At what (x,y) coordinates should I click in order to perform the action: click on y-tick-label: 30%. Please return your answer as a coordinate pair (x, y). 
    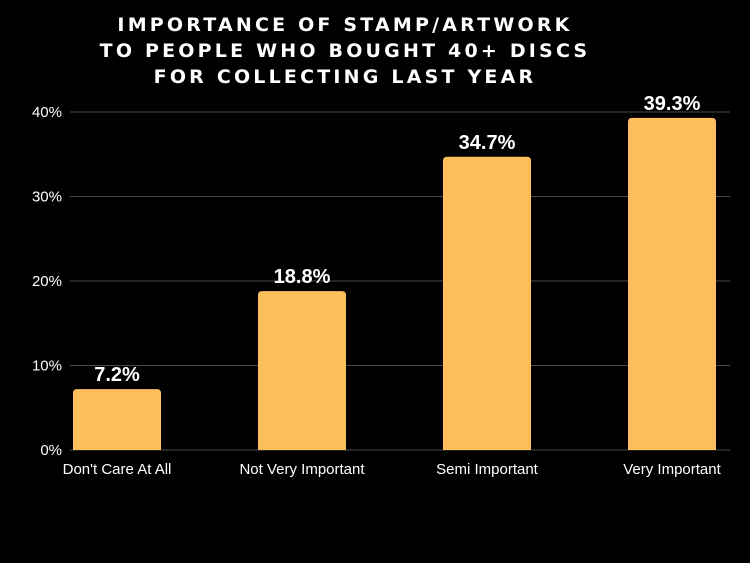
    Looking at the image, I should click on (47, 197).